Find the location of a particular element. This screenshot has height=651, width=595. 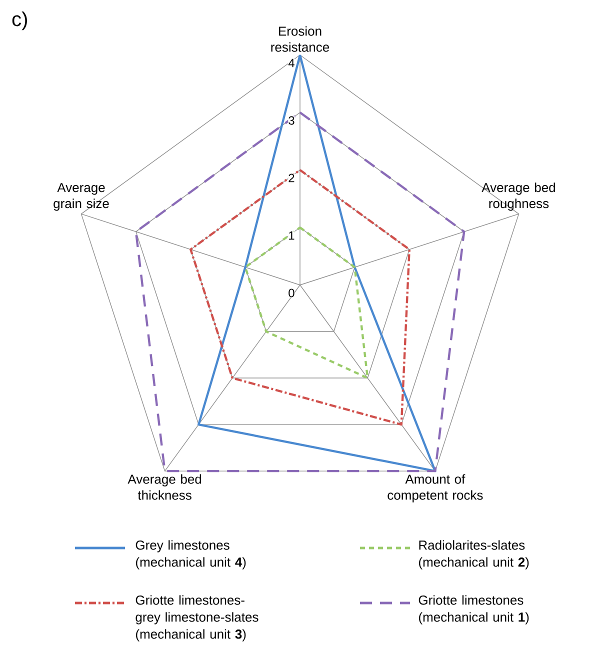

y-tick-label: 0 is located at coordinates (291, 293).